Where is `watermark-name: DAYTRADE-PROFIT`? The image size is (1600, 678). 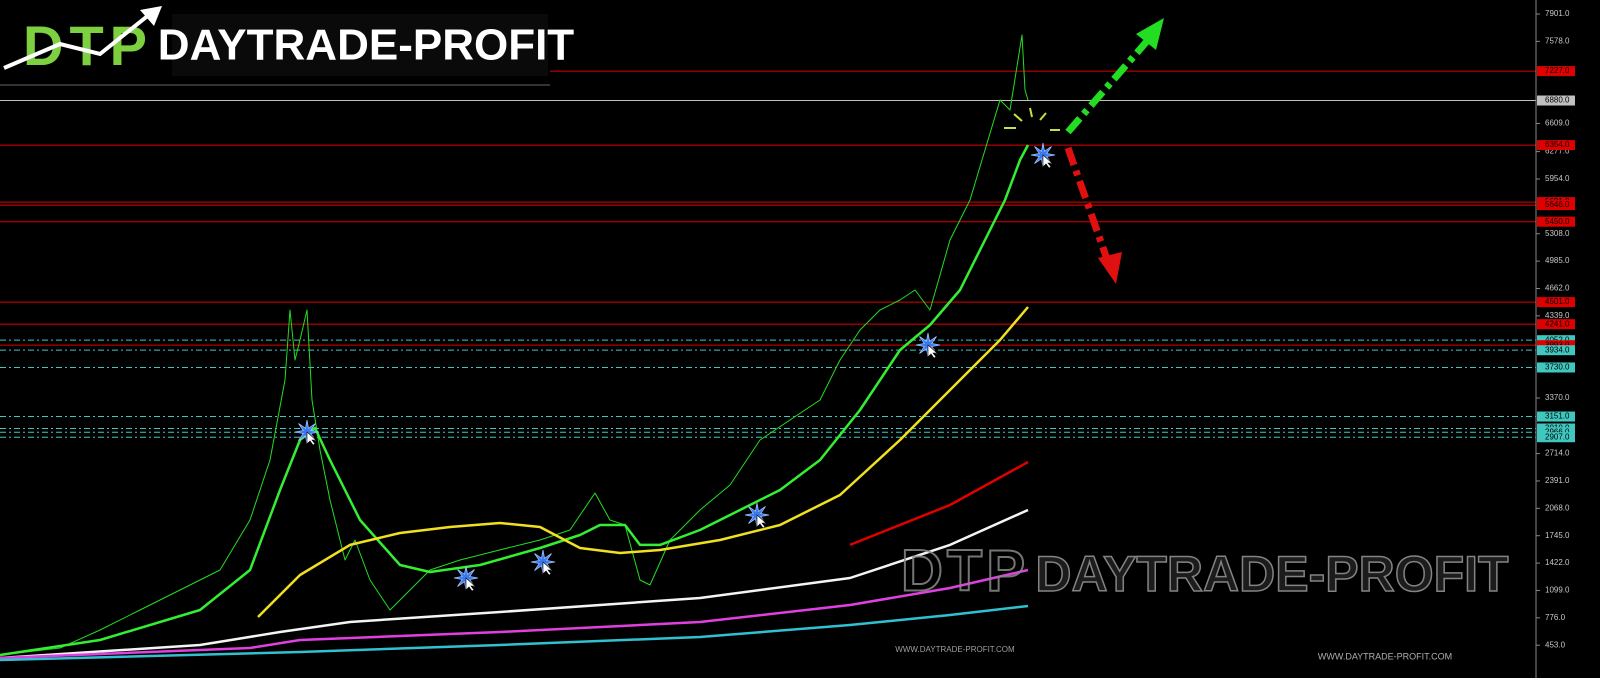 watermark-name: DAYTRADE-PROFIT is located at coordinates (1271, 574).